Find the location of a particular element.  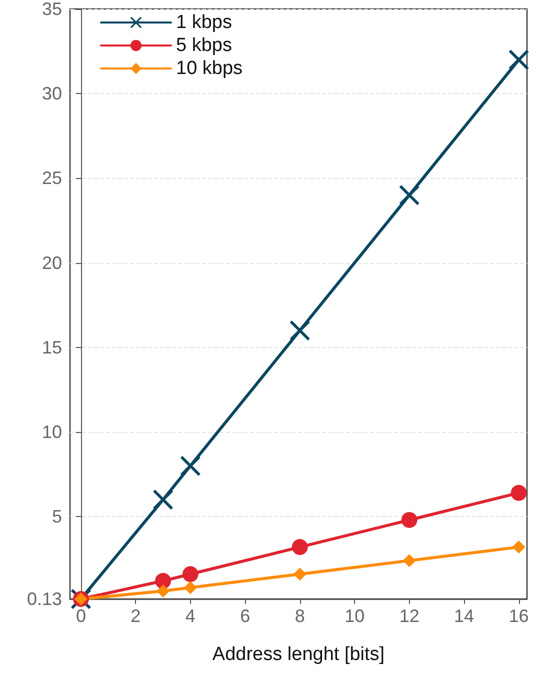

y-tick-label: 25 is located at coordinates (52, 178).